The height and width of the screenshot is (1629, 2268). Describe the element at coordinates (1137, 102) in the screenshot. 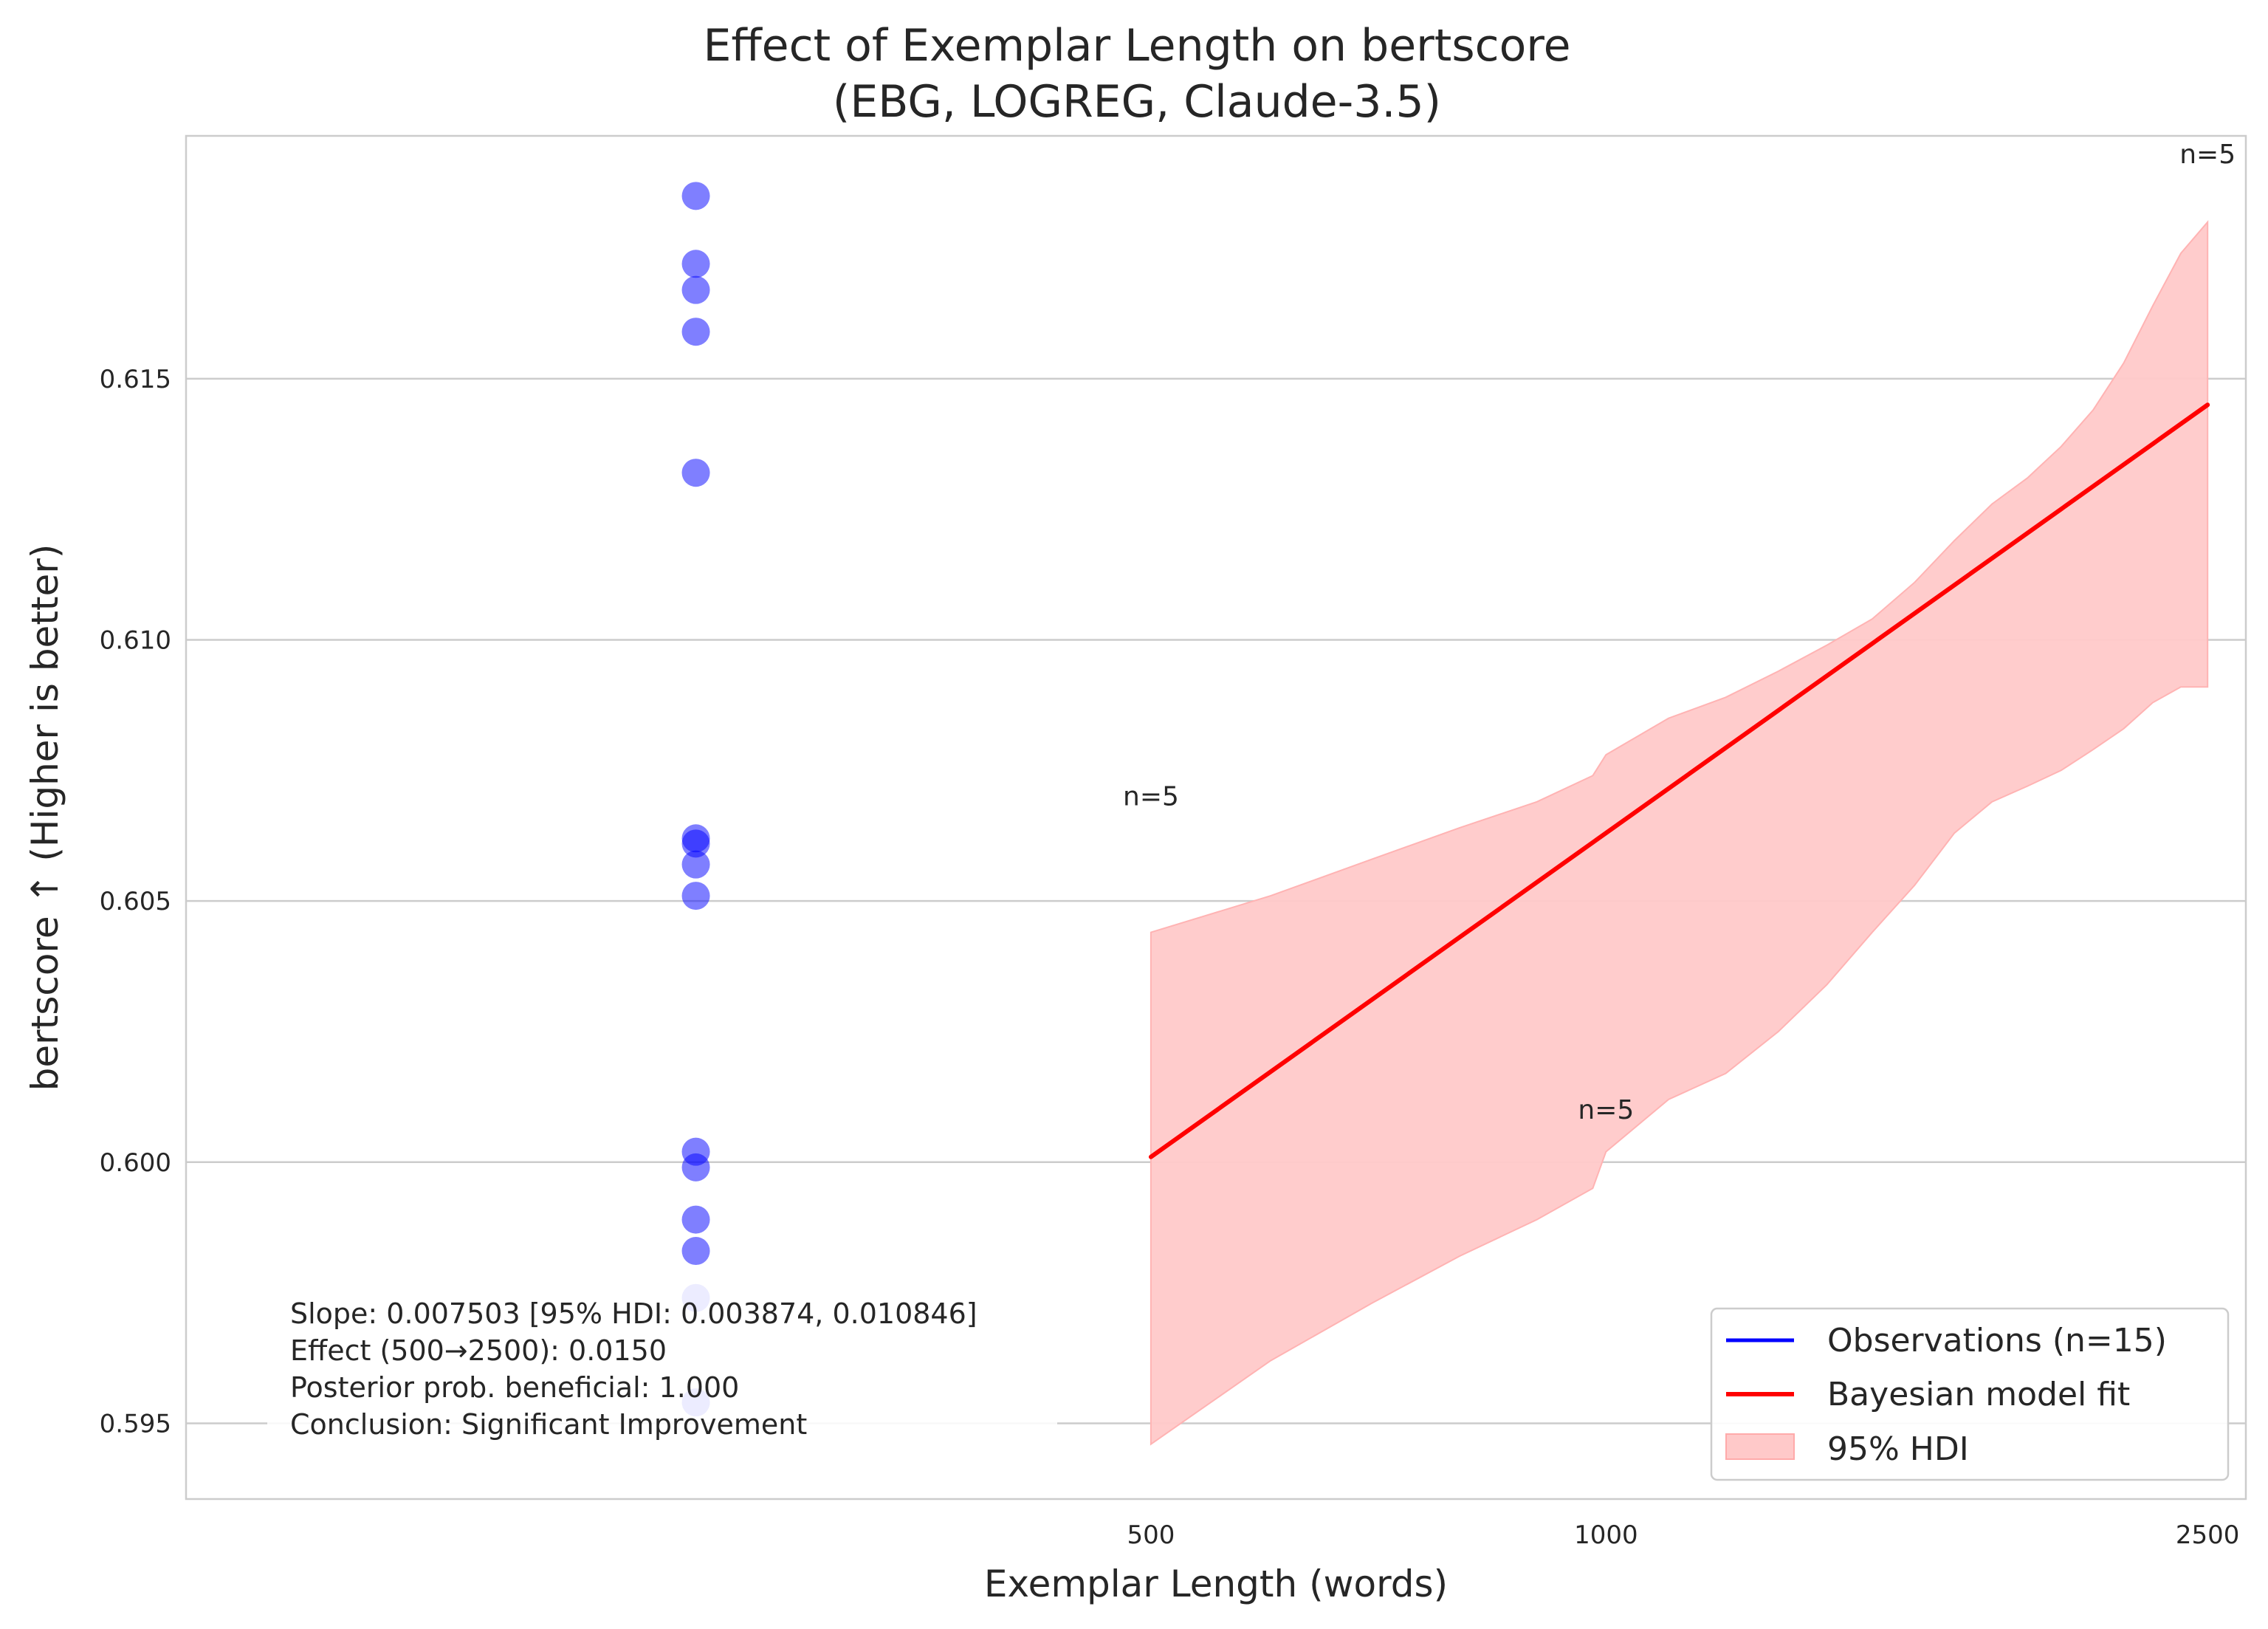

I see `chart-title-line2: (EBG, LOGREG, Claude-3.5)` at that location.